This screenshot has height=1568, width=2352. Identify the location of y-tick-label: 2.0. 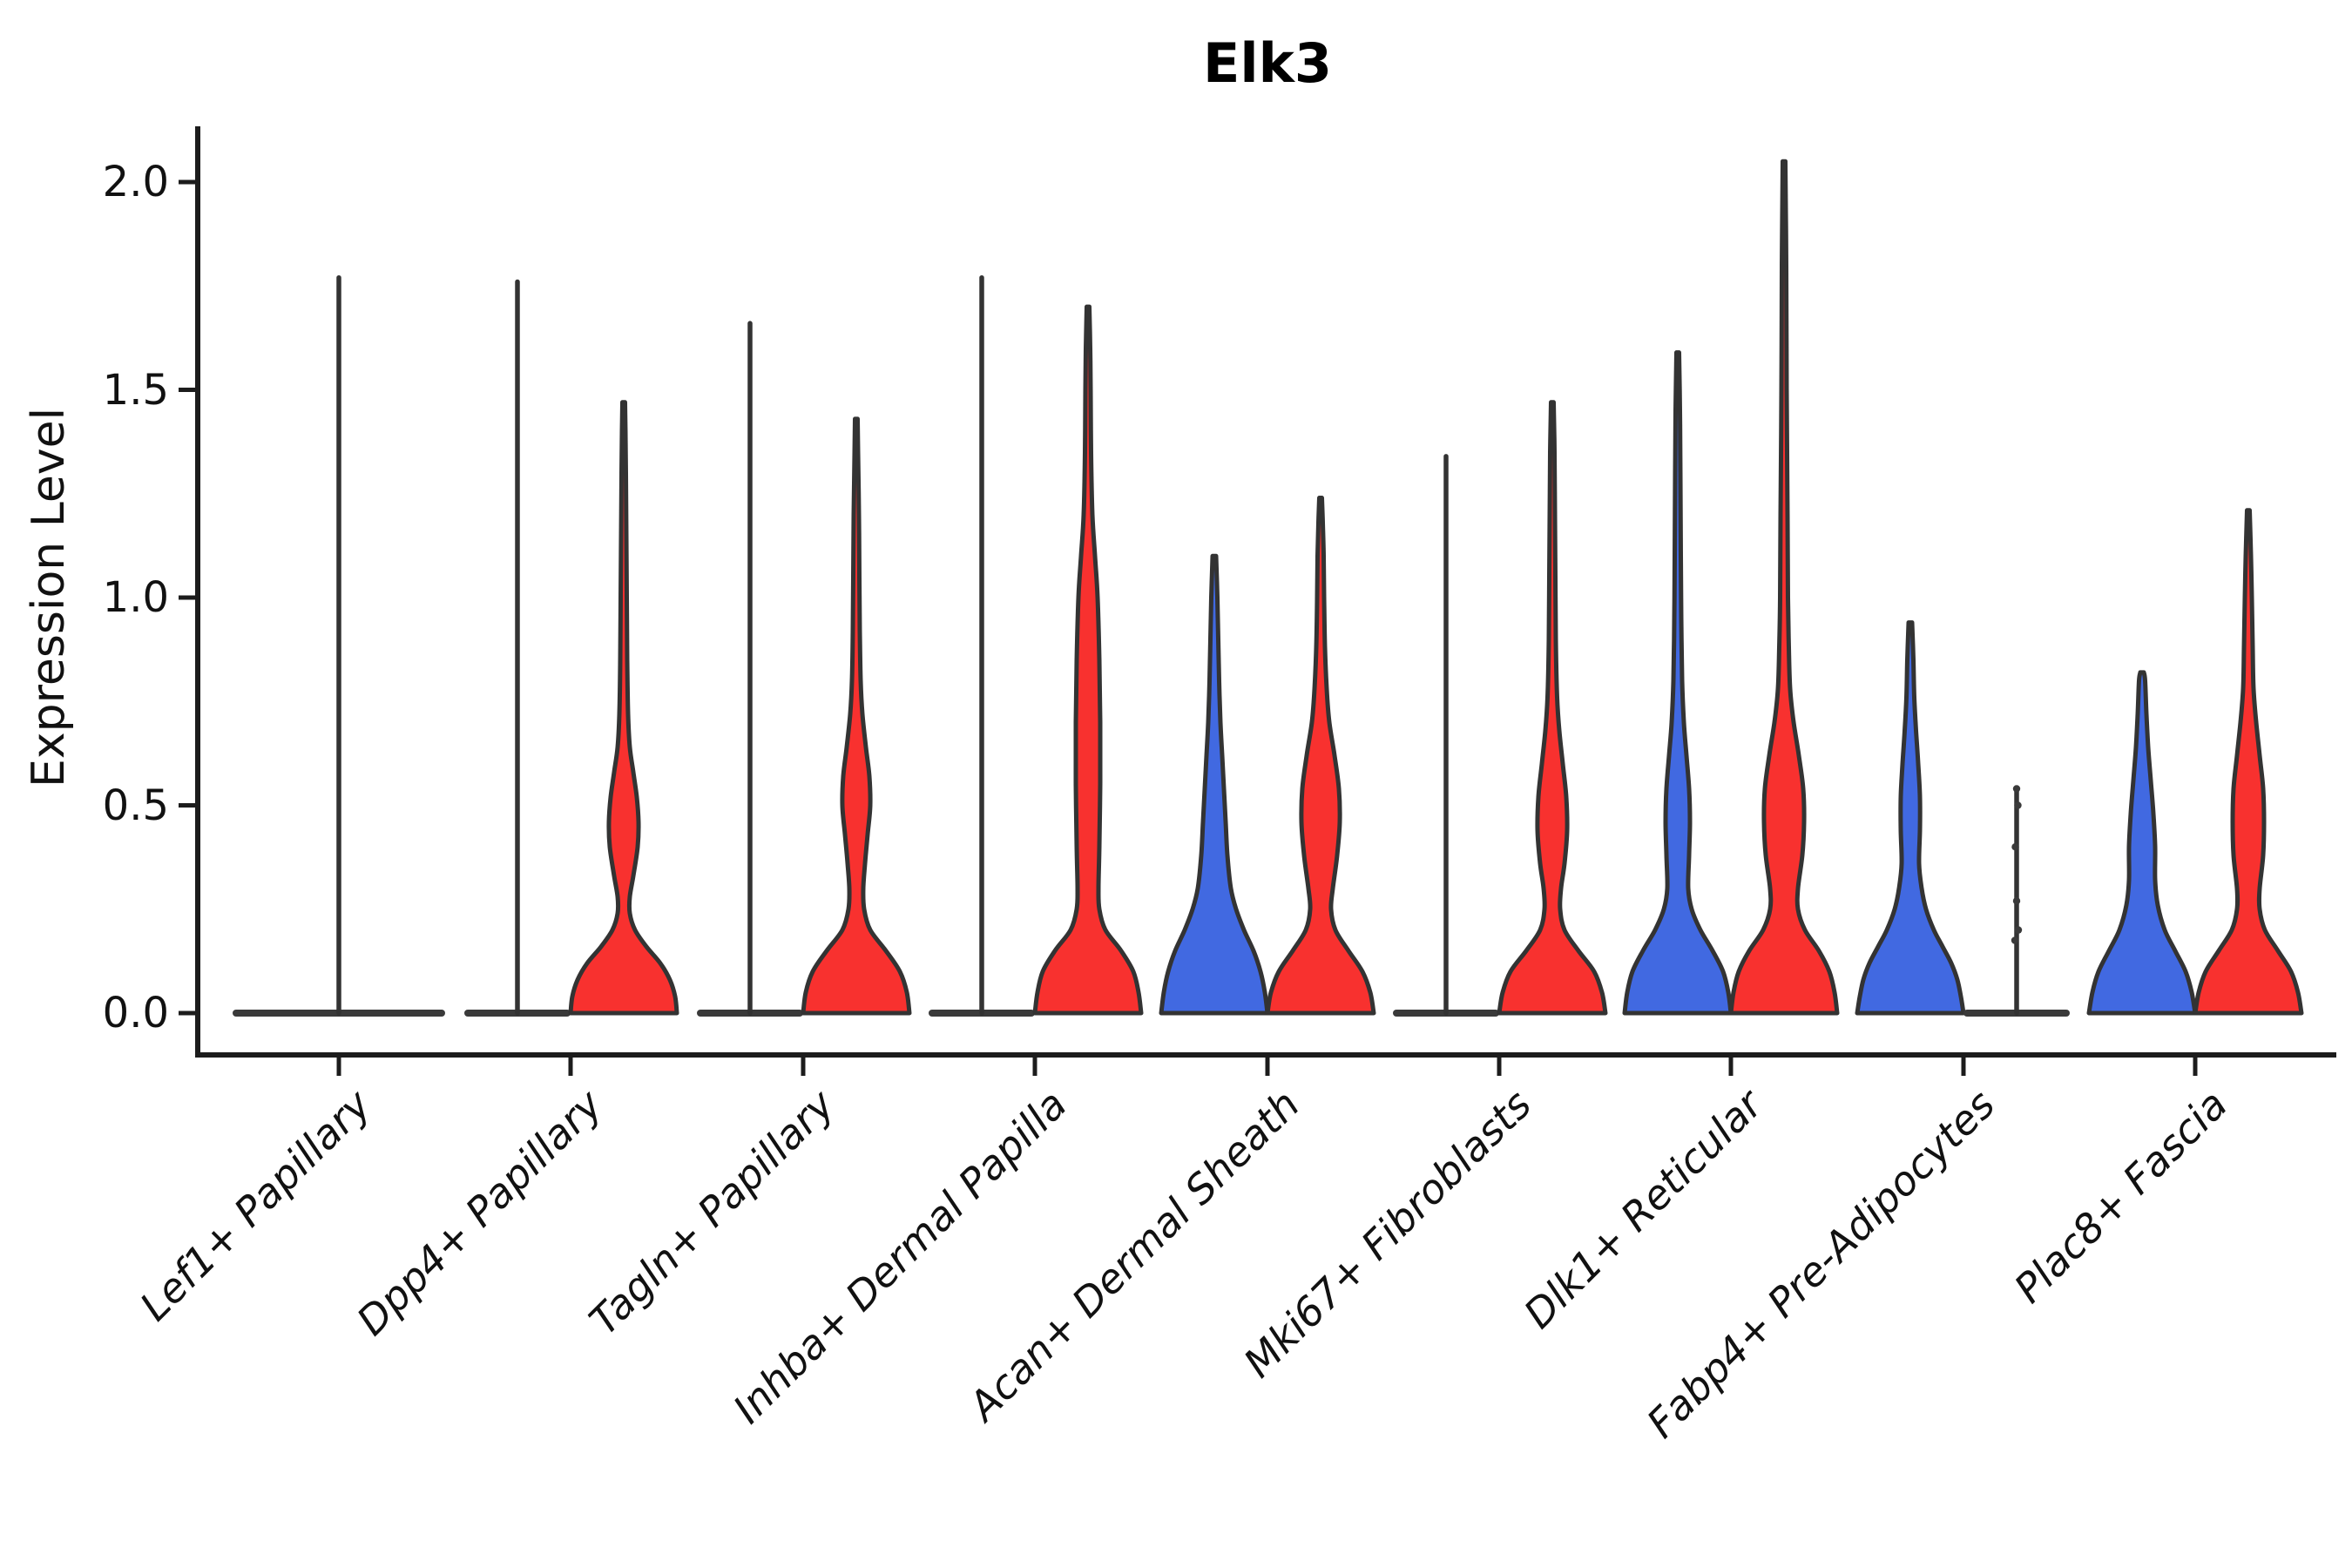
(135, 182).